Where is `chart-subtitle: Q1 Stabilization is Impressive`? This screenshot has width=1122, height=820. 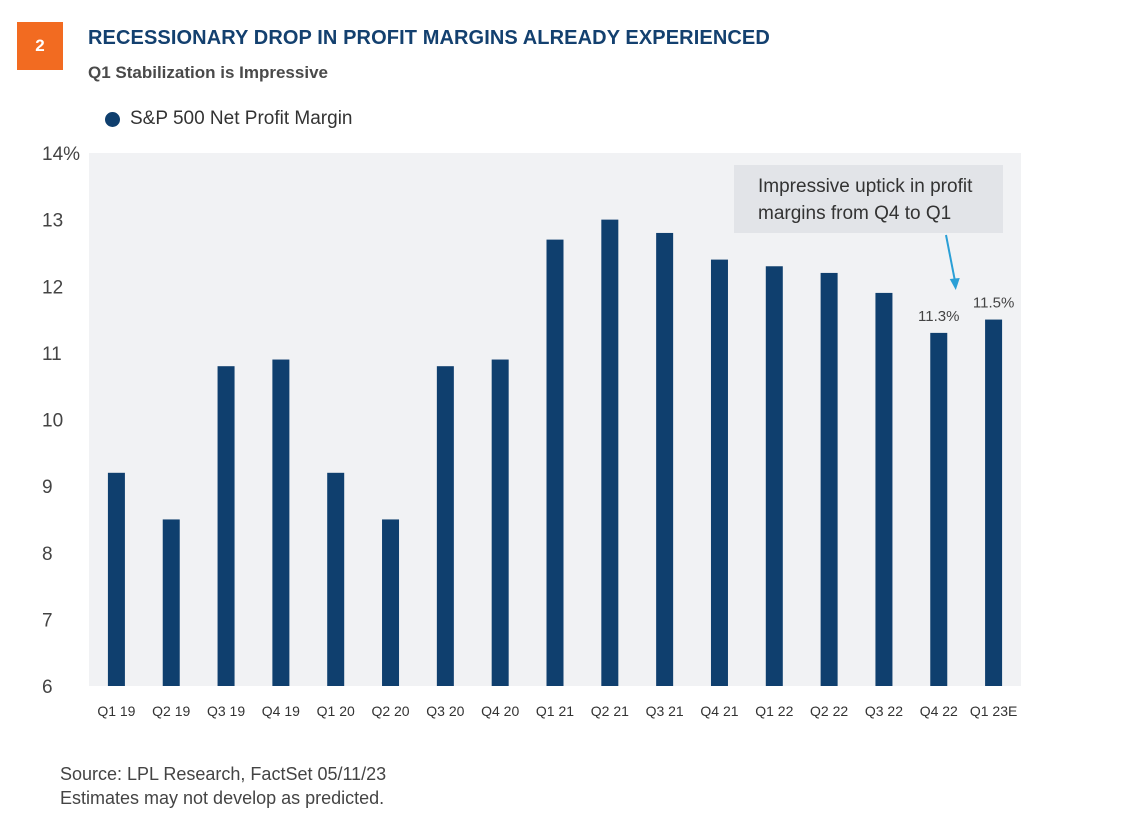 chart-subtitle: Q1 Stabilization is Impressive is located at coordinates (208, 72).